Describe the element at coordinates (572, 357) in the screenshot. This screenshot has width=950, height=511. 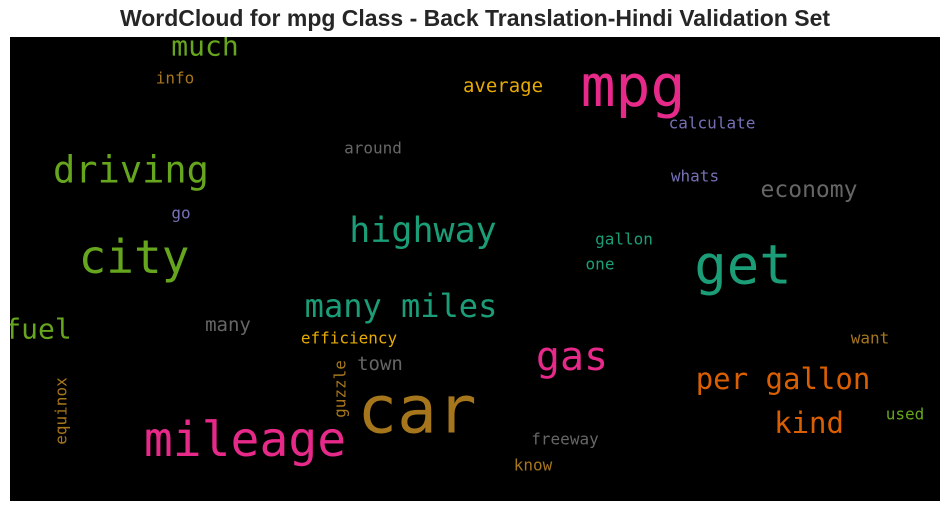
I see `word-gas: gas` at that location.